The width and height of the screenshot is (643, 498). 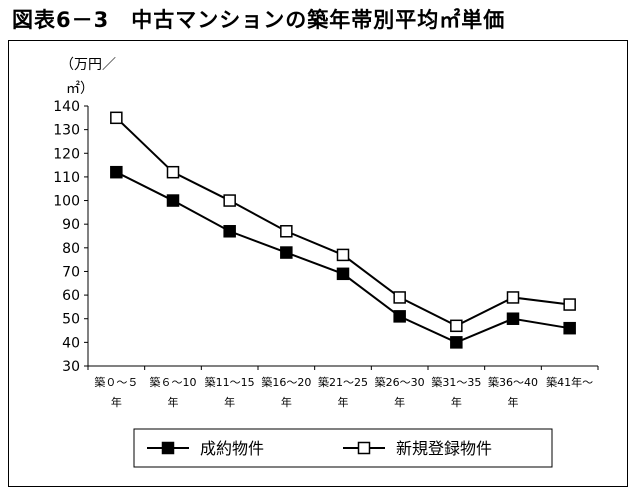 I want to click on x-tick-label: 築31～35, so click(x=456, y=382).